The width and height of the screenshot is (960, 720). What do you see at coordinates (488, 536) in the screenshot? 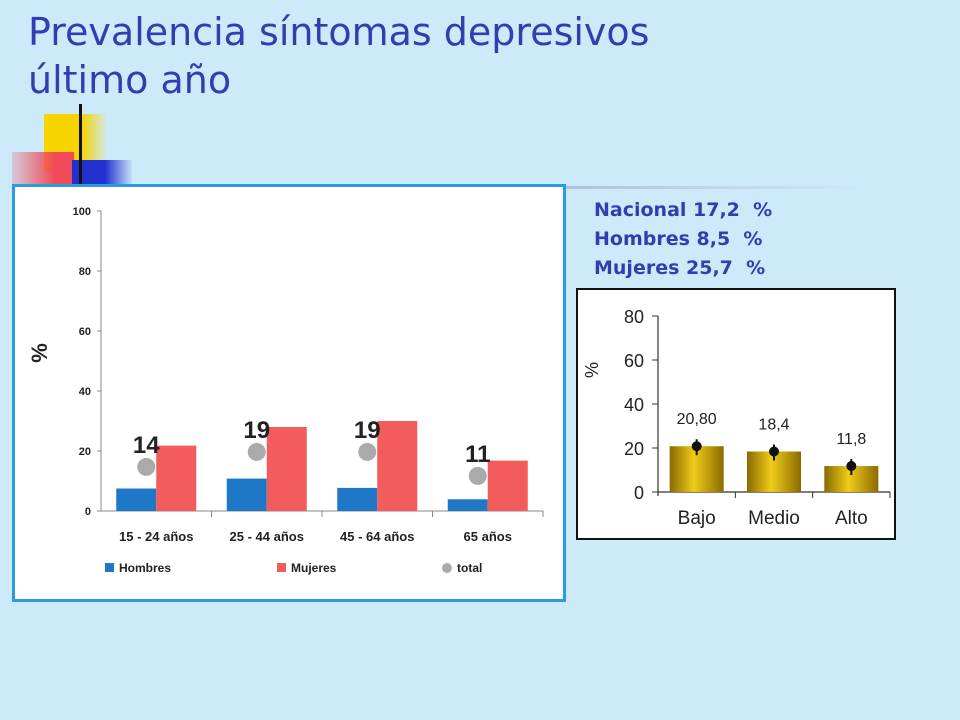
I see `x-category-label: 65 años` at bounding box center [488, 536].